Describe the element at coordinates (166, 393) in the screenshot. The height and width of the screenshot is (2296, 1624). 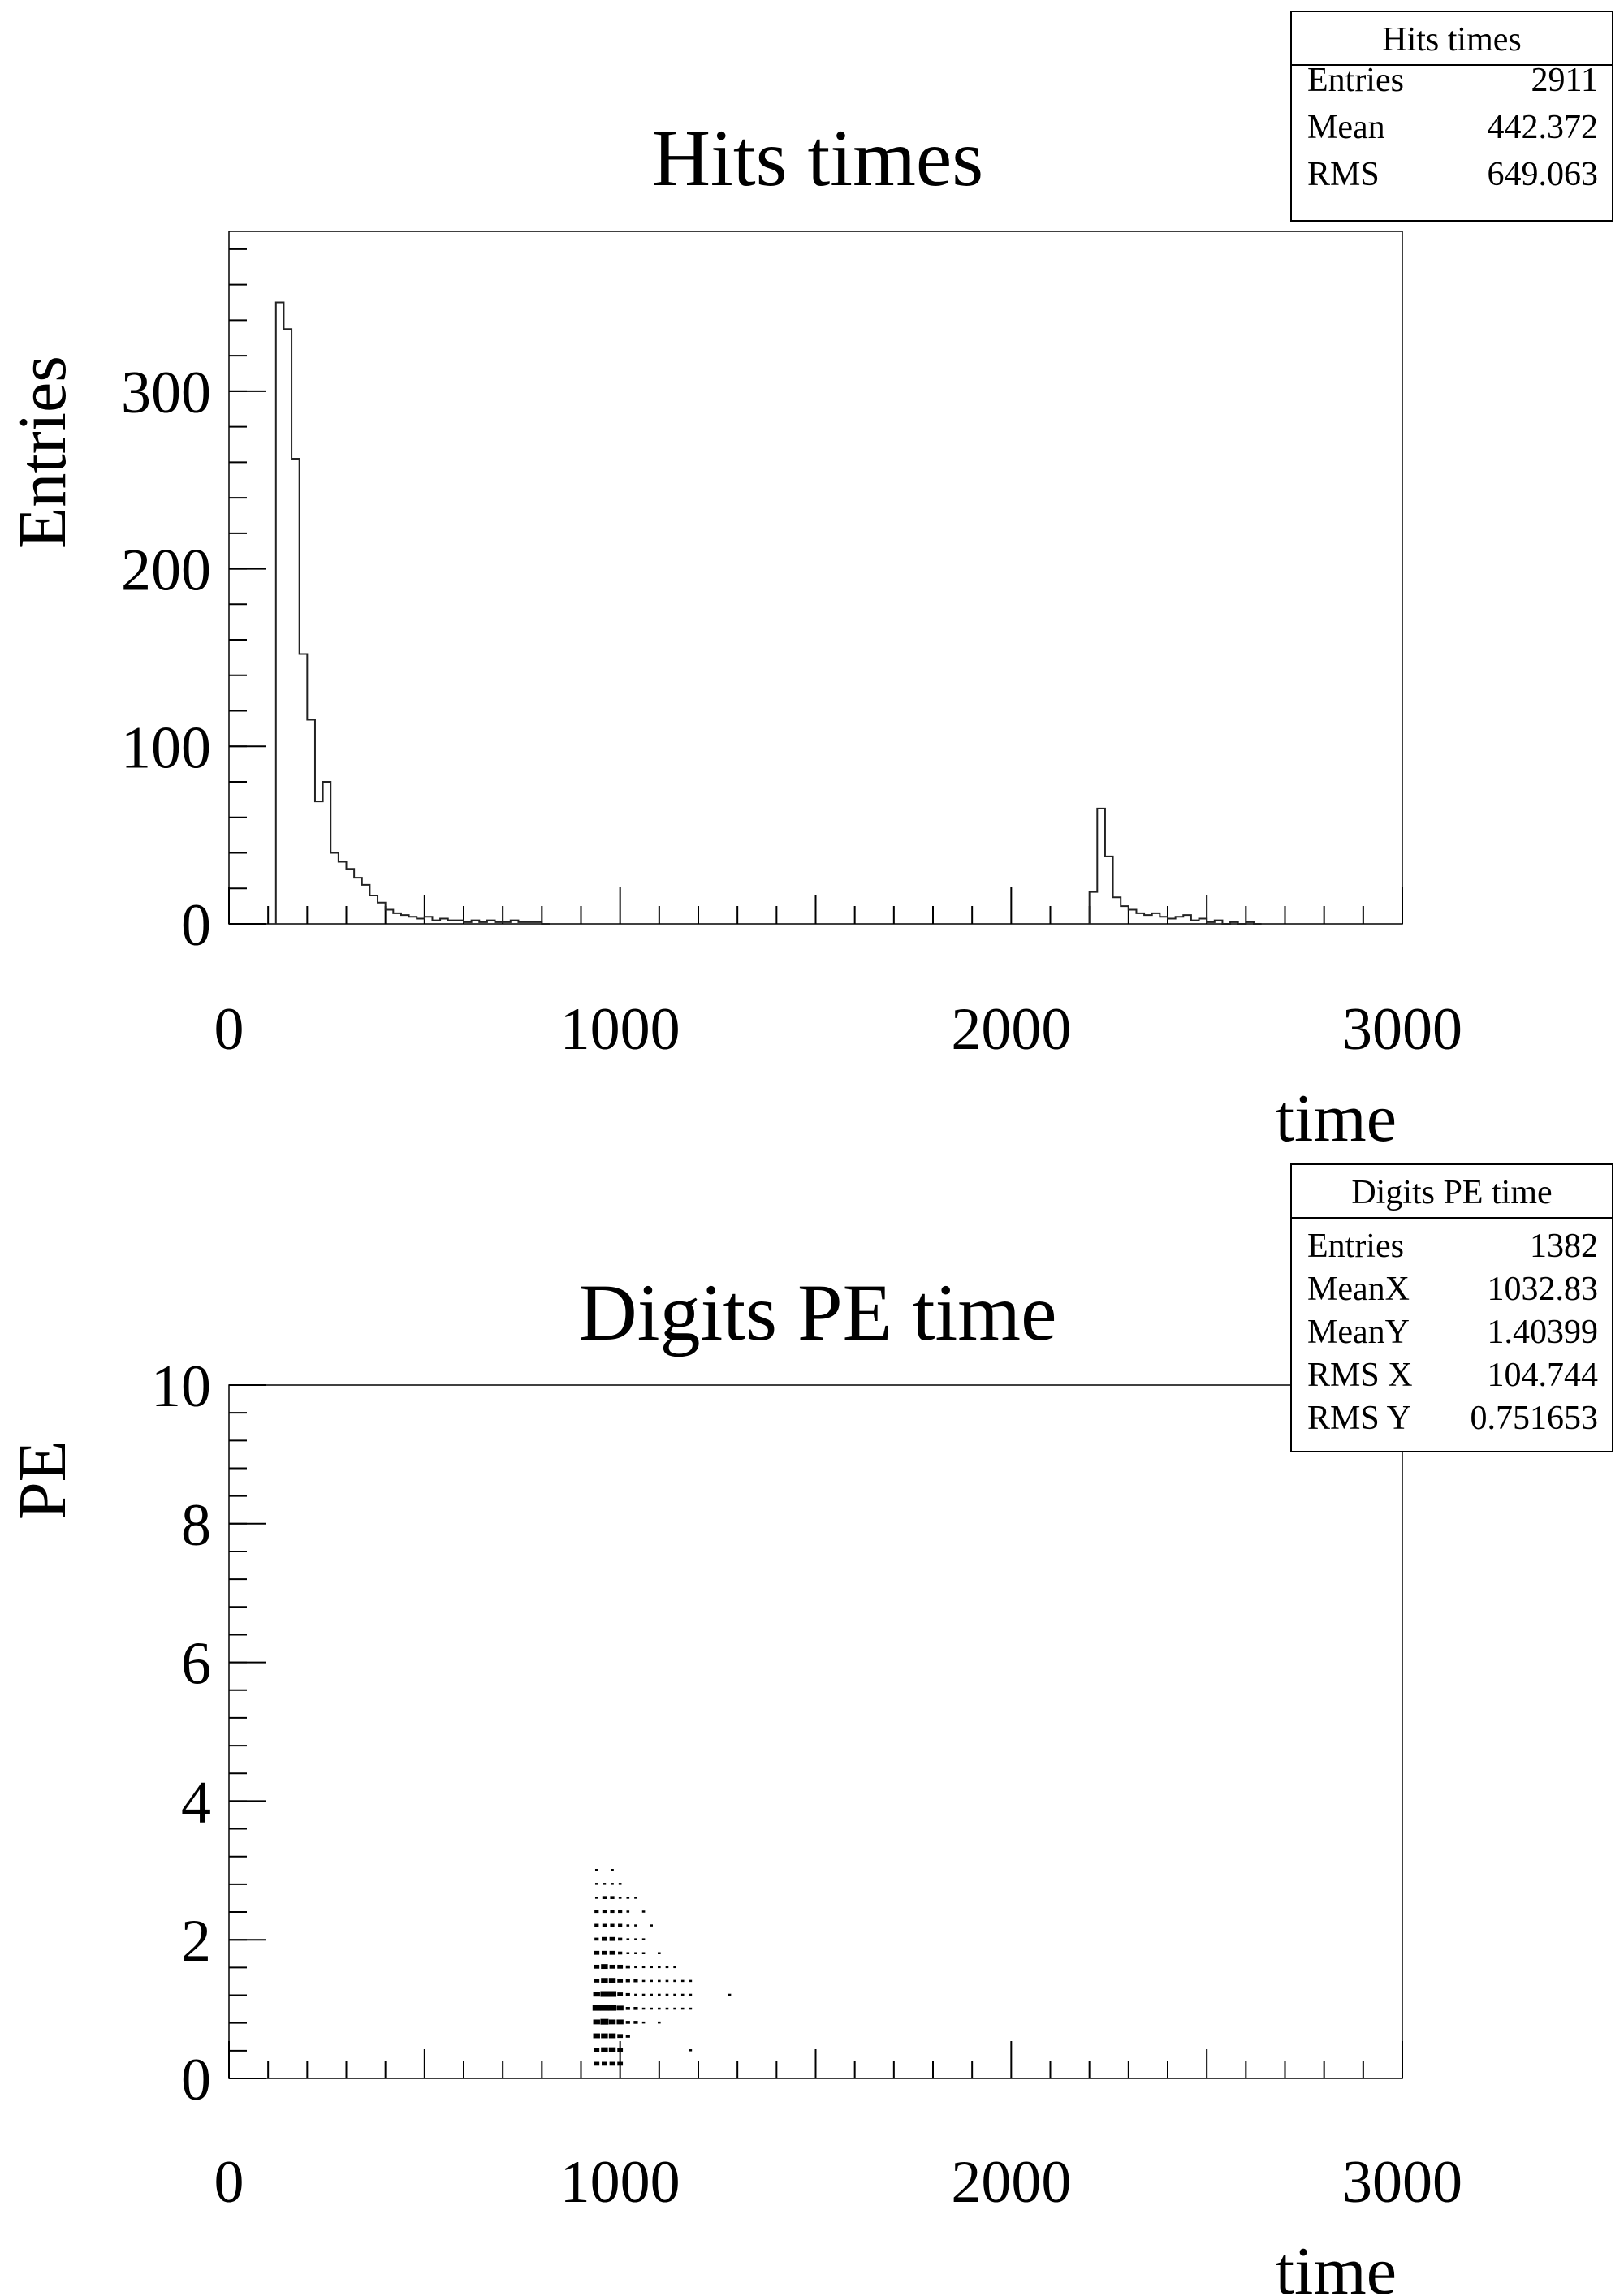
I see `y-tick-label: 300` at that location.